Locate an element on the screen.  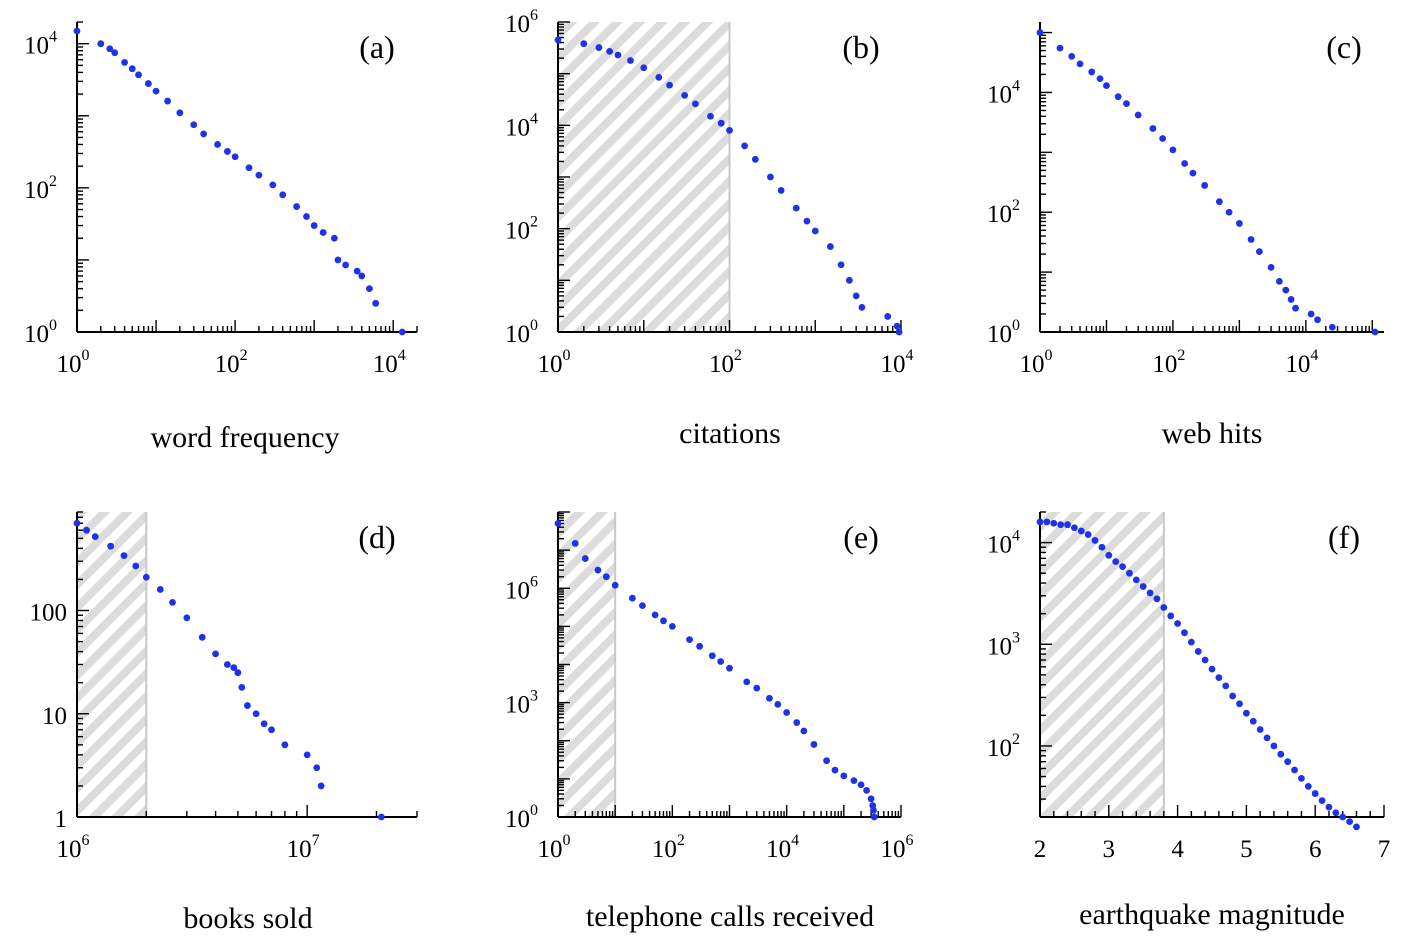
panel-label: (c) is located at coordinates (1344, 47).